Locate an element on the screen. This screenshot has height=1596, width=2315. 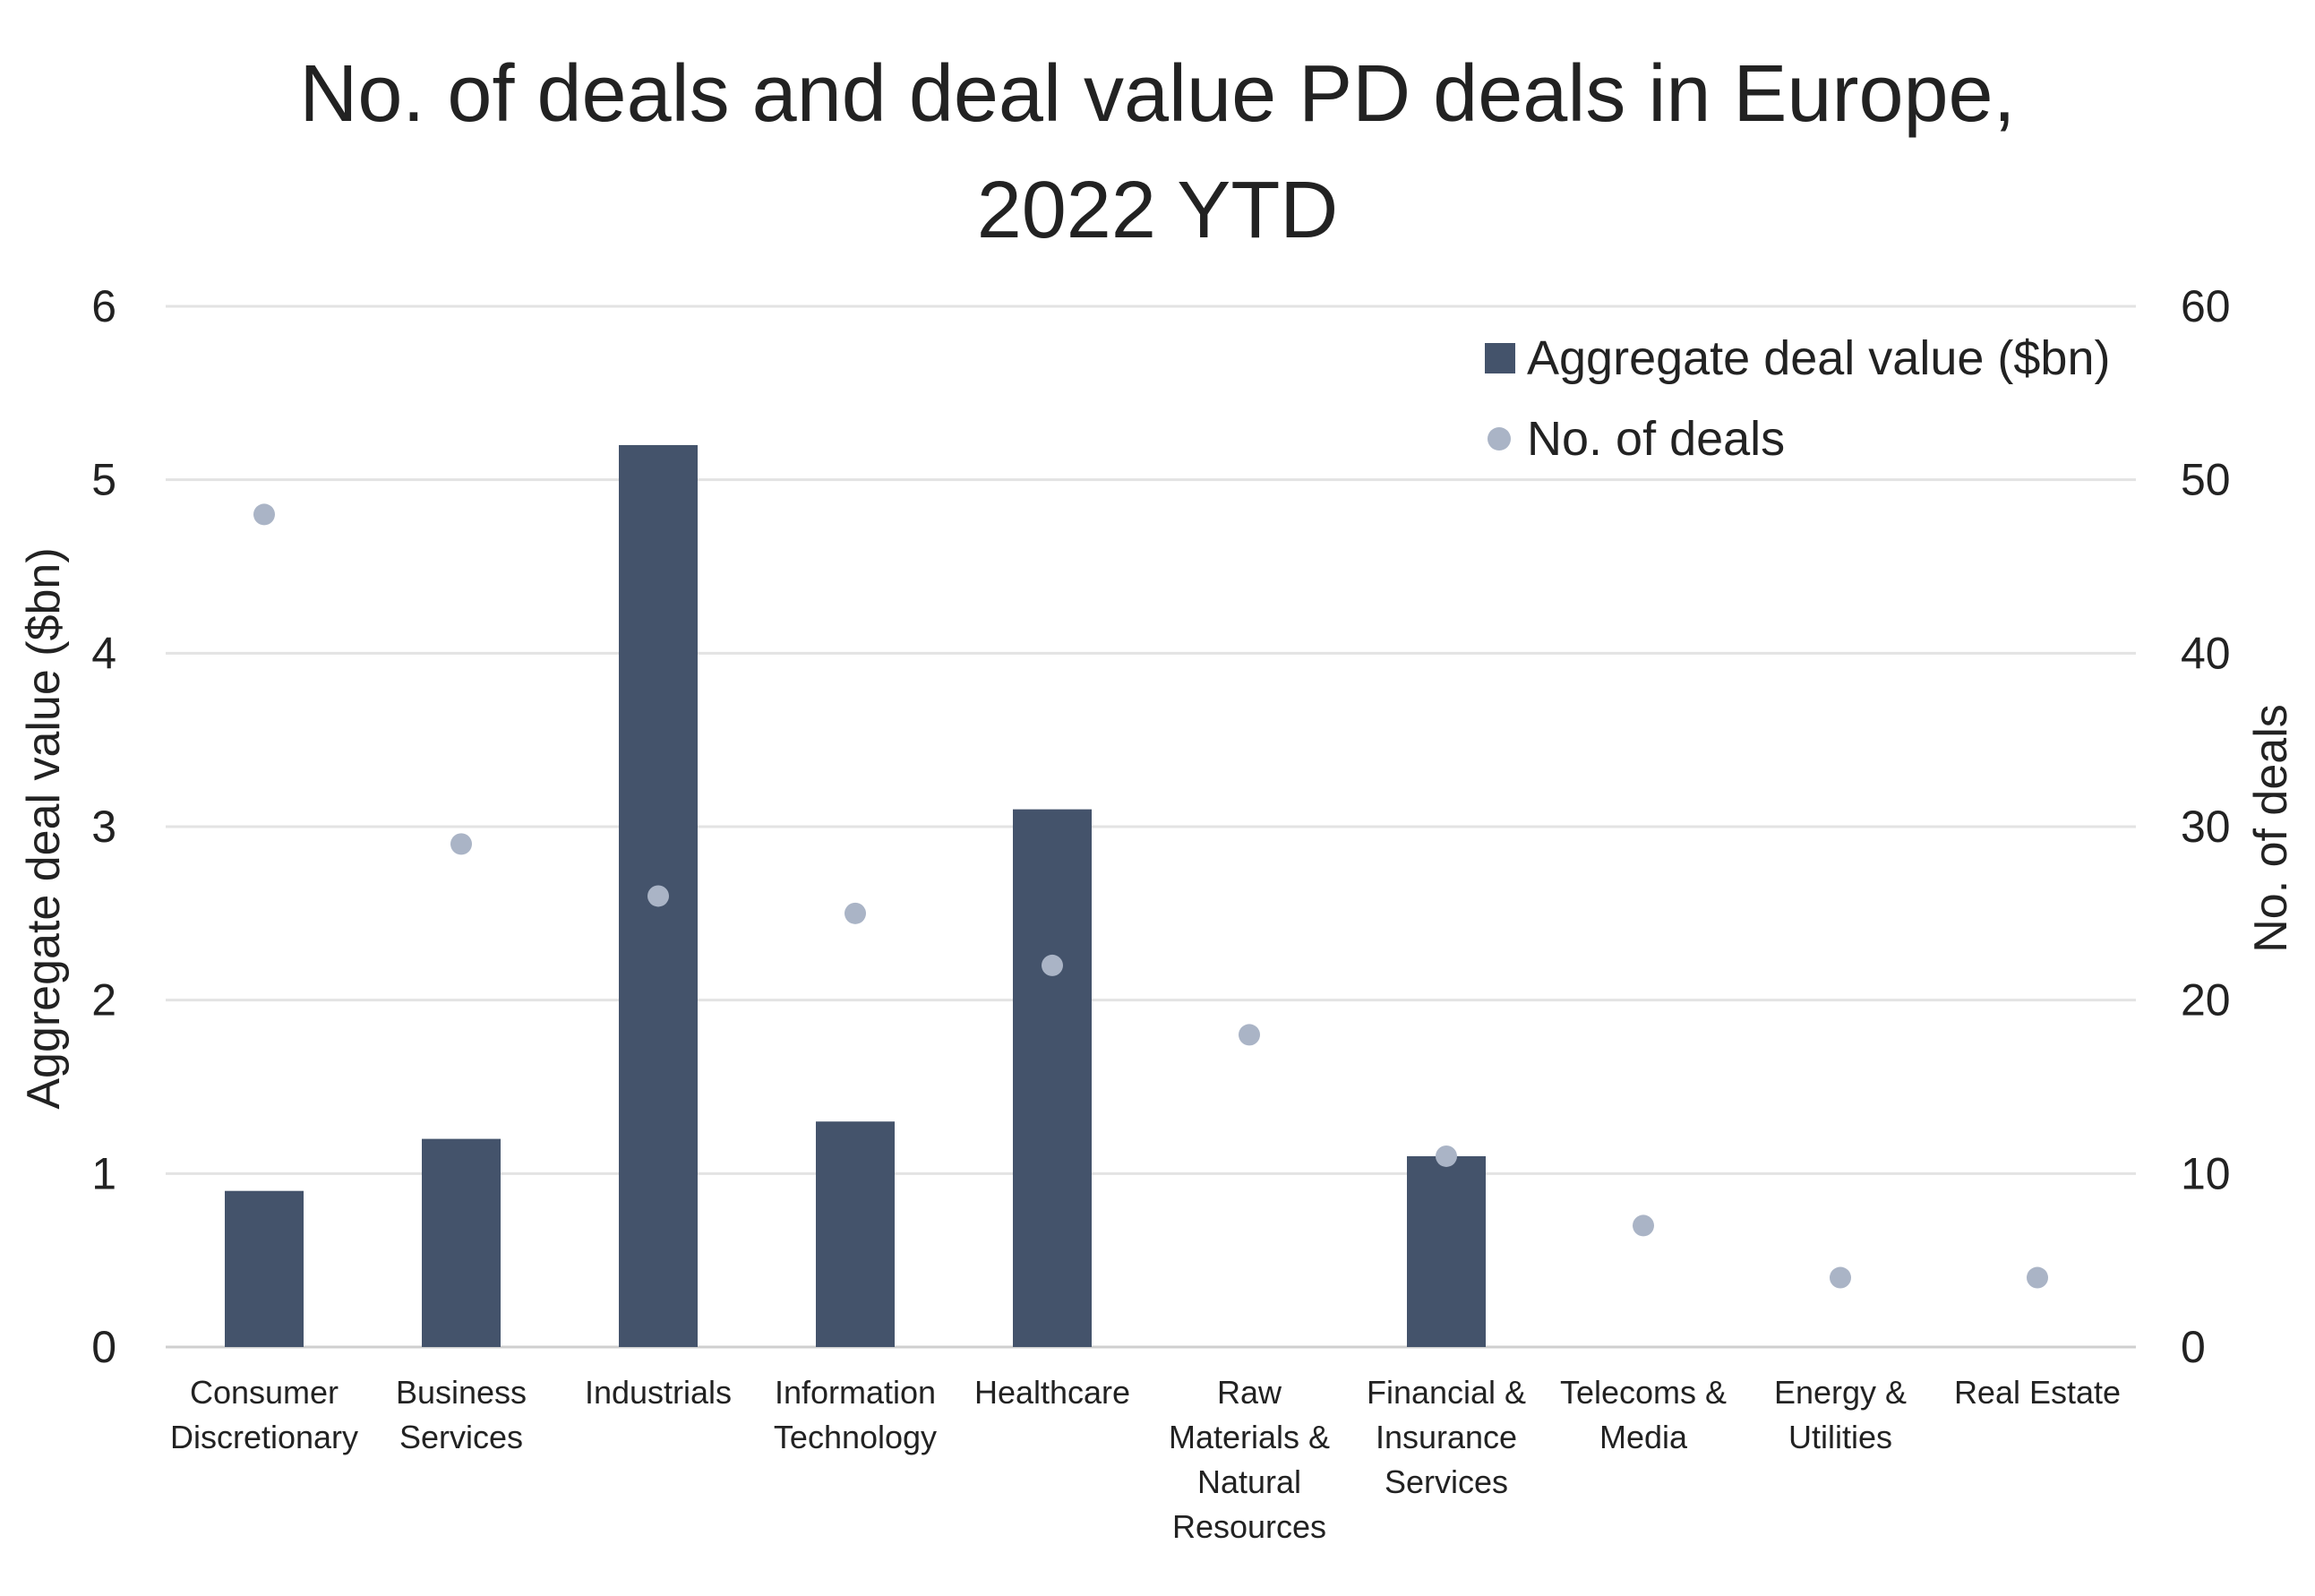
left-axis-ticks: 0 1 2 3 4 5 6 is located at coordinates (103, 827).